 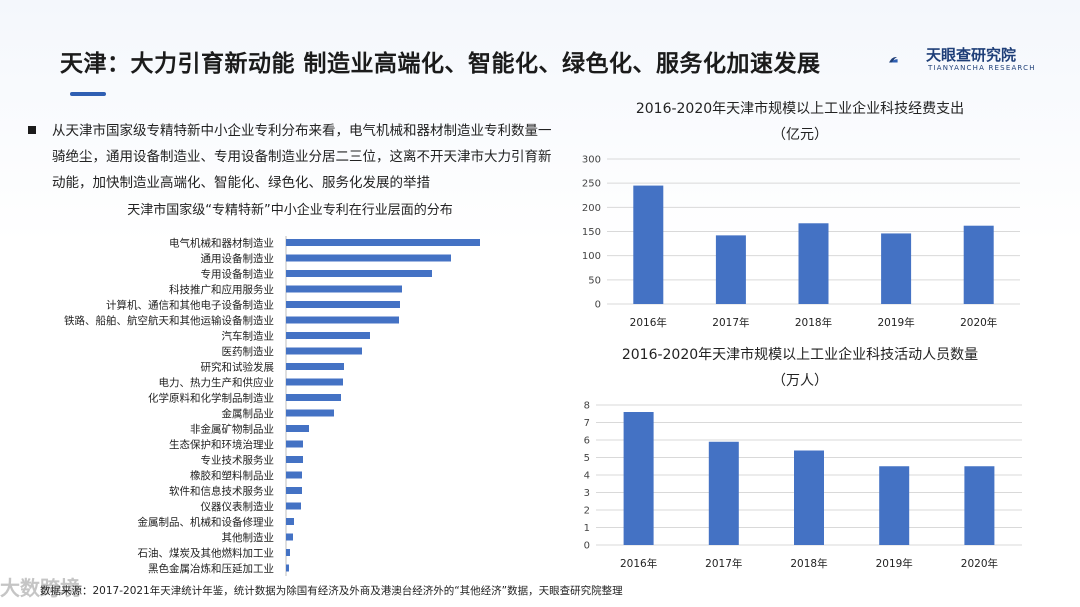 What do you see at coordinates (587, 528) in the screenshot?
I see `y-tick-label: 1` at bounding box center [587, 528].